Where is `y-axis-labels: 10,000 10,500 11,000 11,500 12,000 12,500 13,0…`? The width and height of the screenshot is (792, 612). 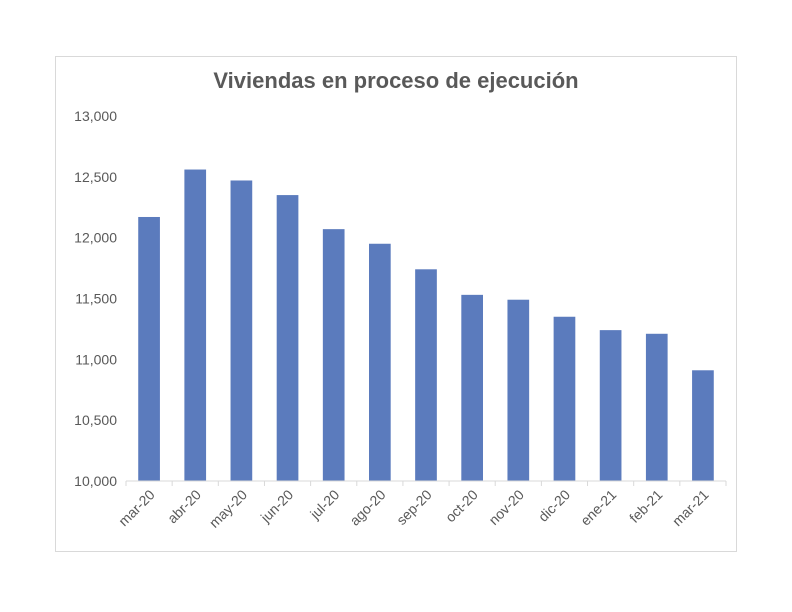
y-axis-labels: 10,000 10,500 11,000 11,500 12,000 12,500 13,0… is located at coordinates (95, 298).